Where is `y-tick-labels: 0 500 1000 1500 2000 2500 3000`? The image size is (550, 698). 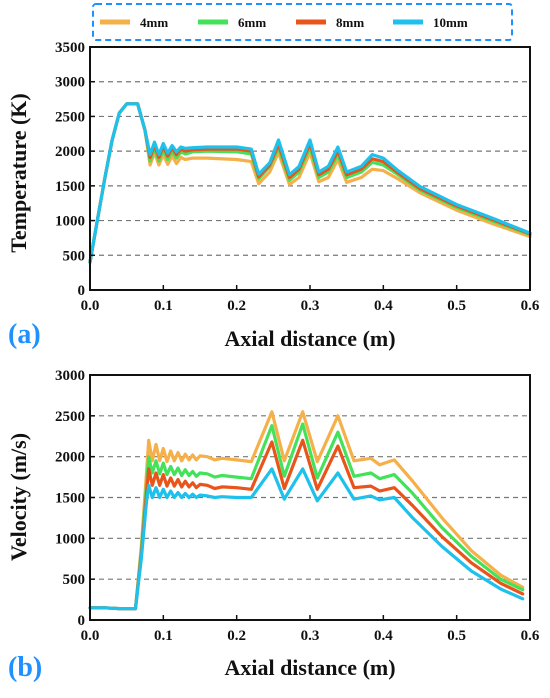
y-tick-labels: 0 500 1000 1500 2000 2500 3000 is located at coordinates (75, 498).